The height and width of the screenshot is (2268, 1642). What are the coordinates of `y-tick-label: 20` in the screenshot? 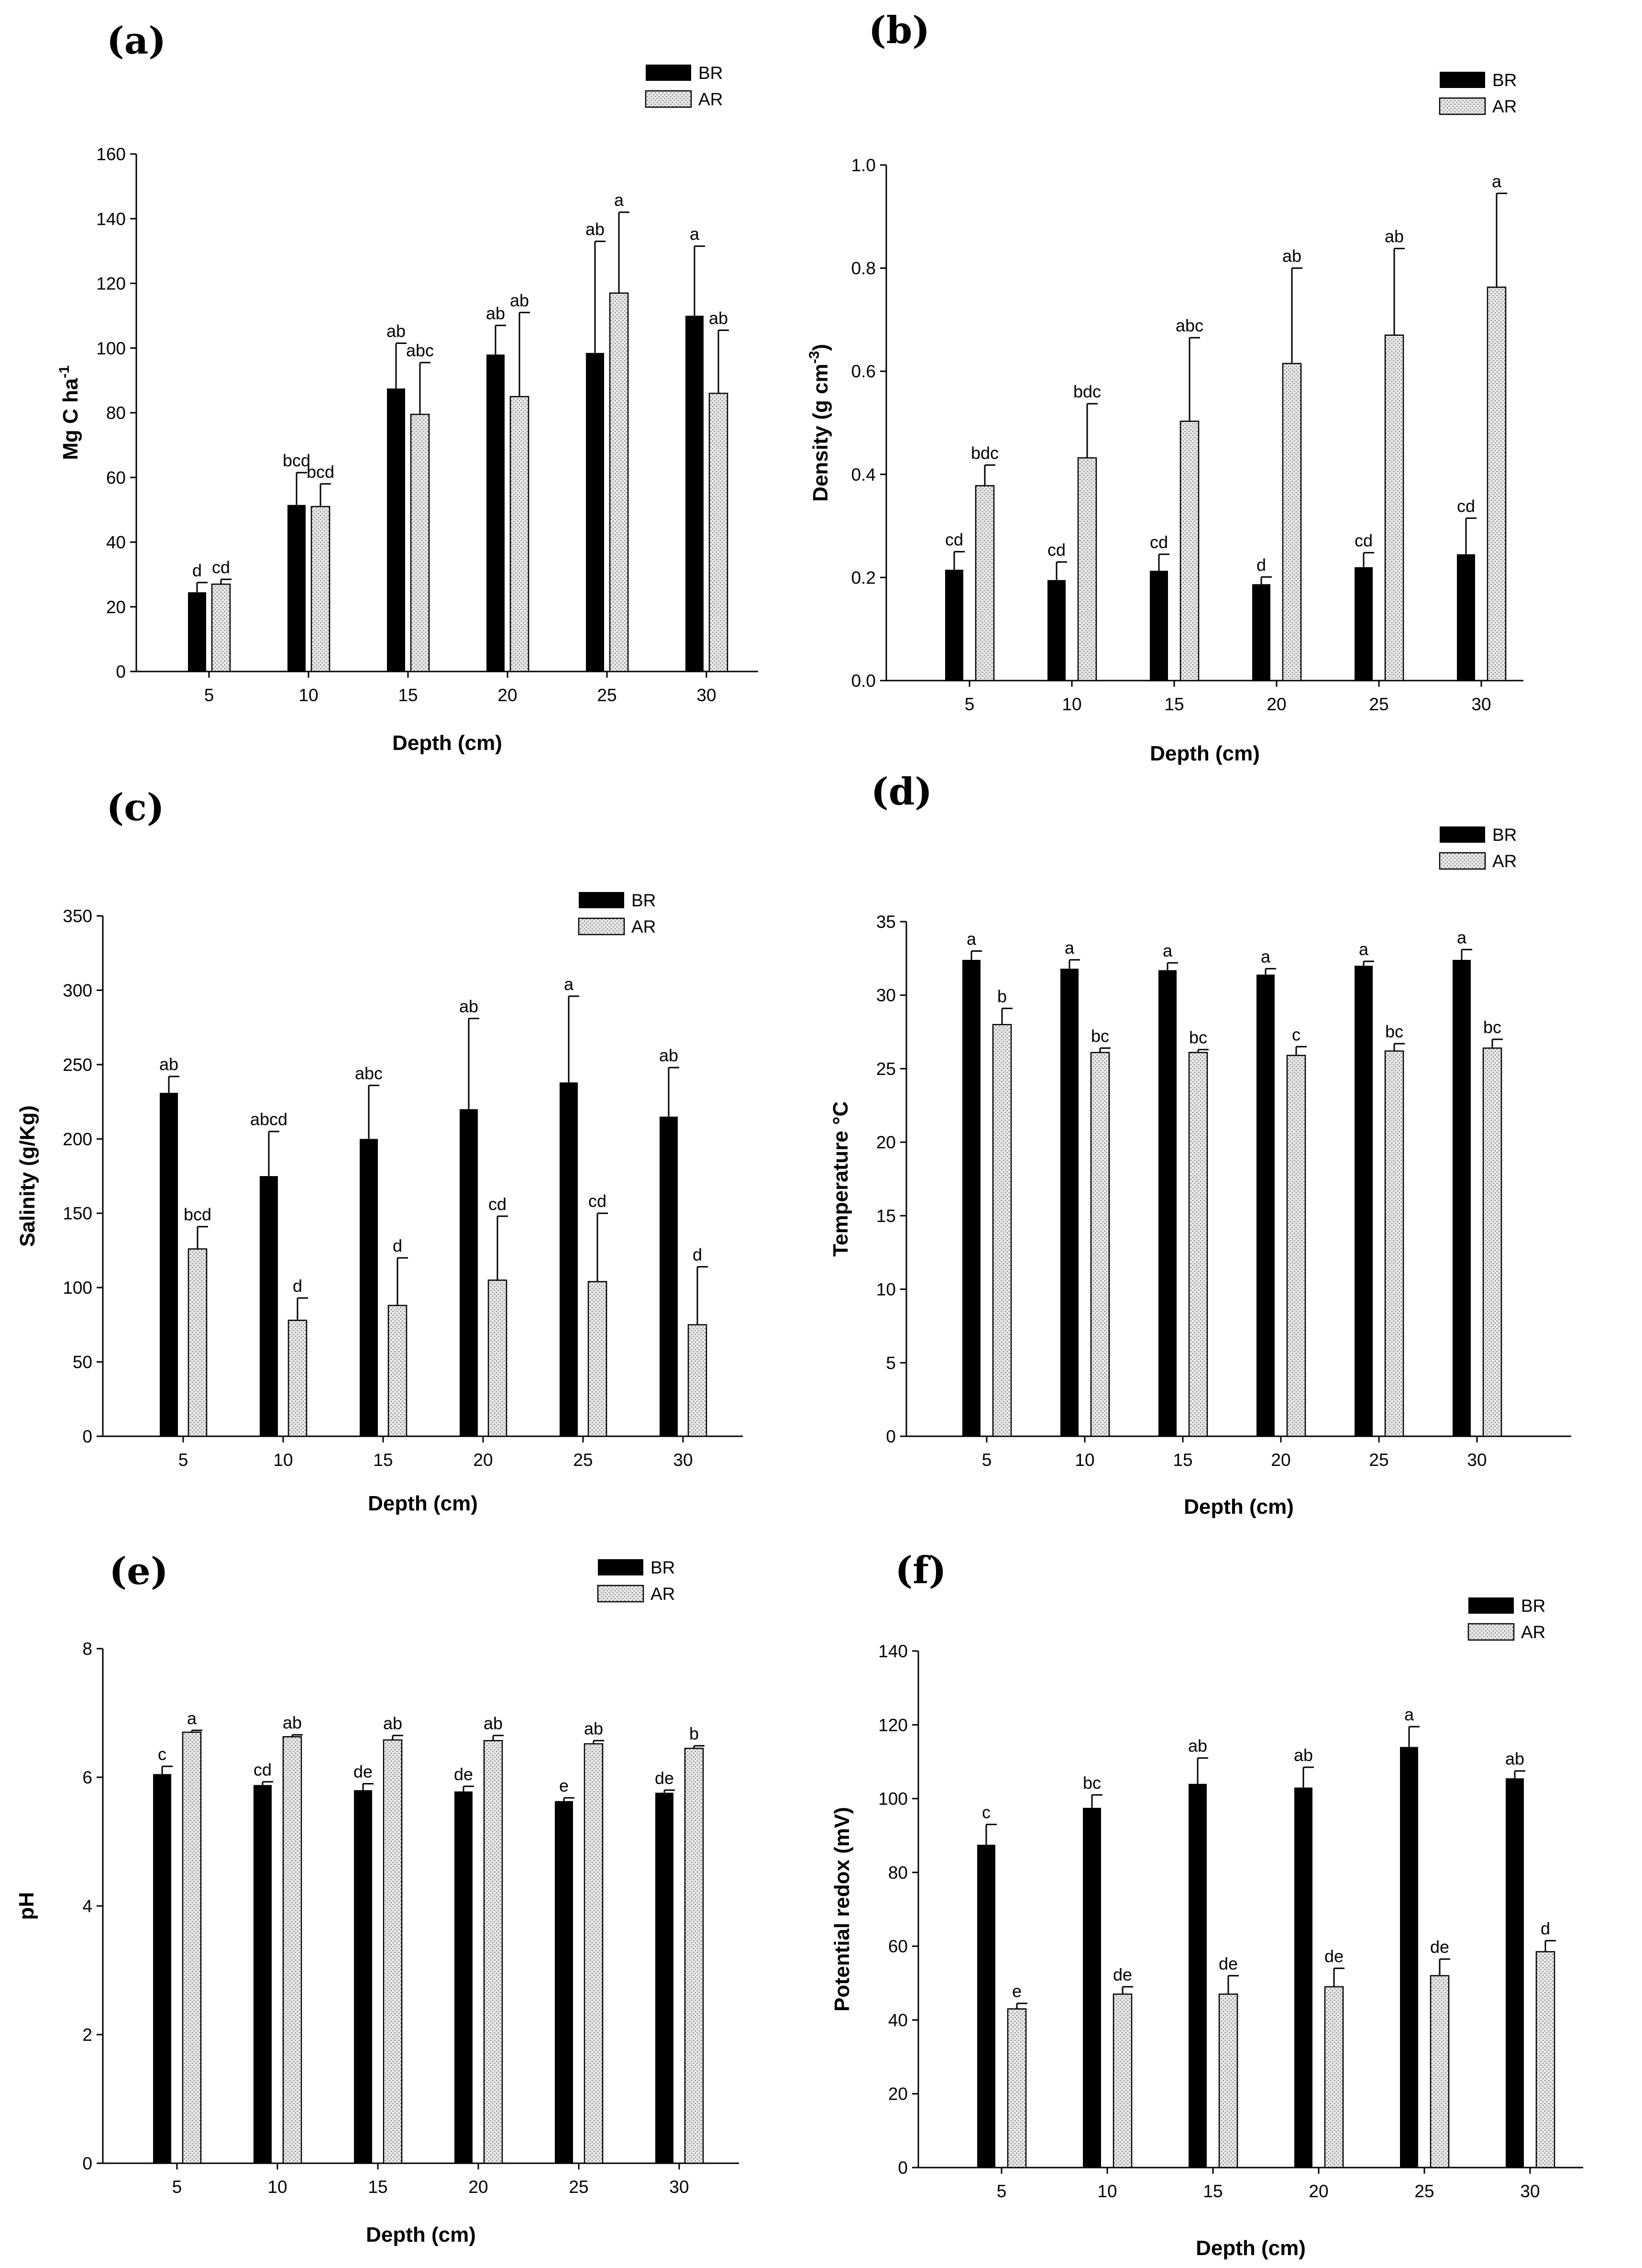 It's located at (898, 2094).